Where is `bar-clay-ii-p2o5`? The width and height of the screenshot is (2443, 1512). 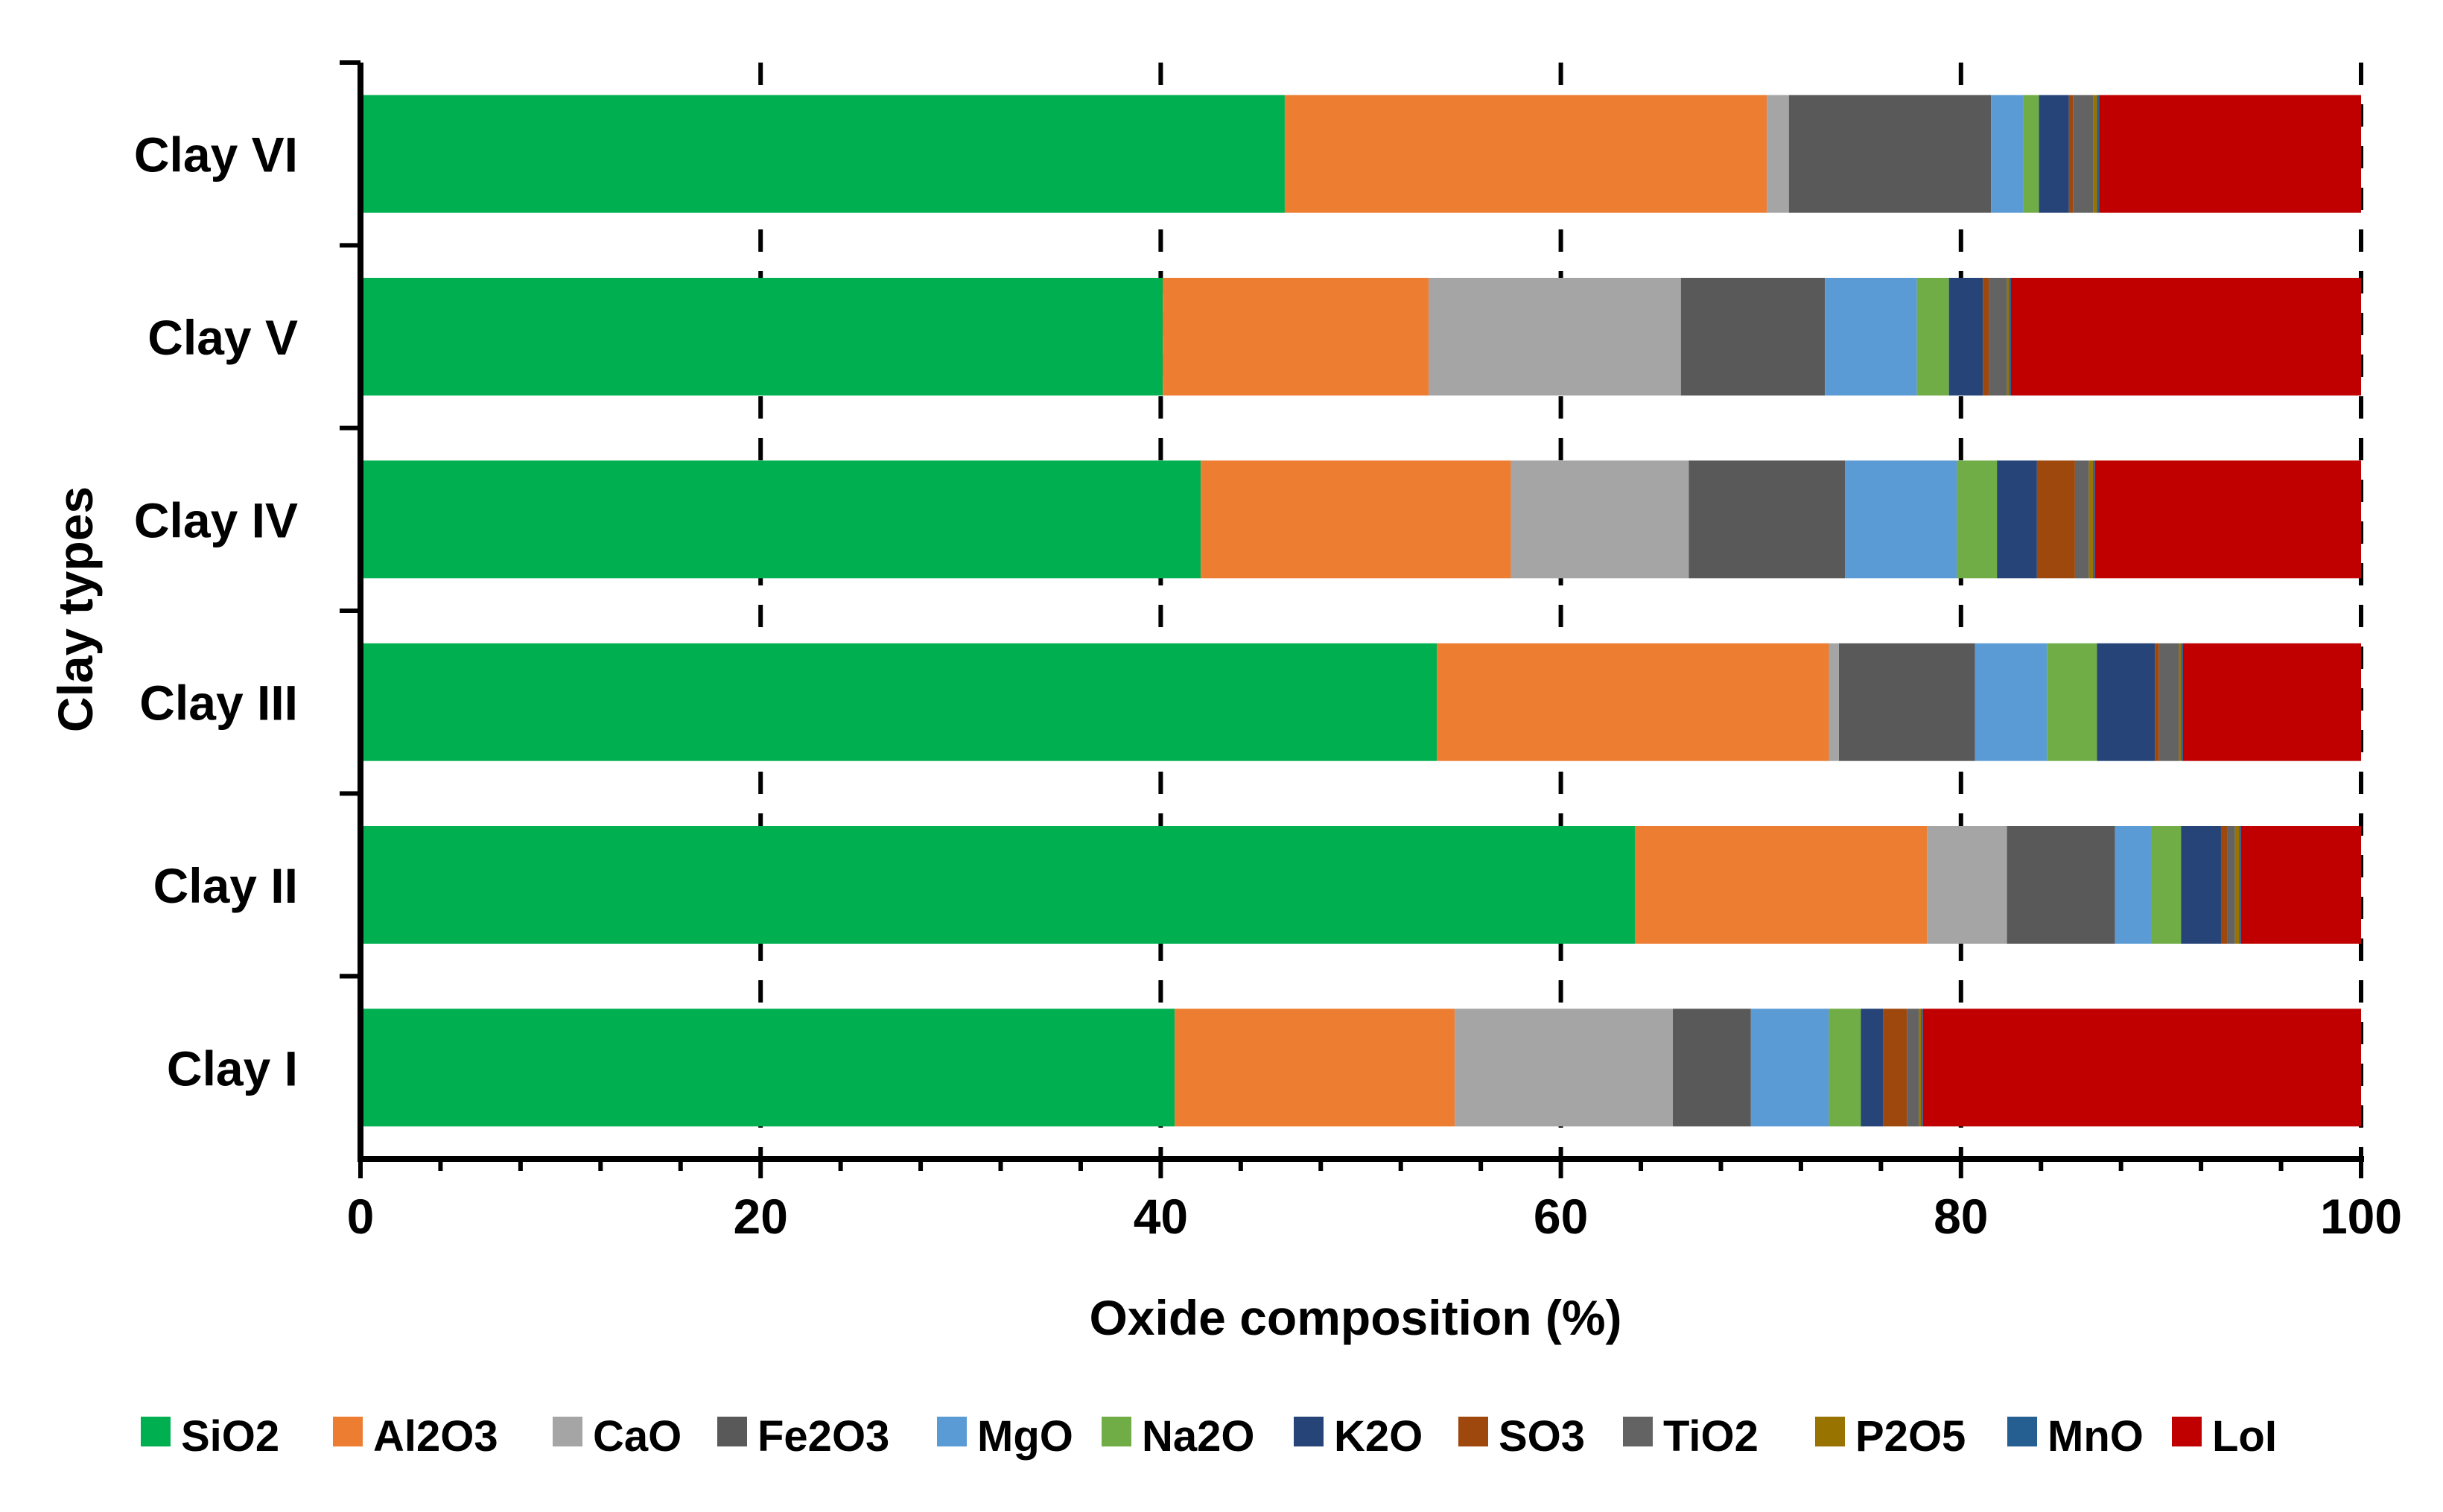
bar-clay-ii-p2o5 is located at coordinates (2237, 885).